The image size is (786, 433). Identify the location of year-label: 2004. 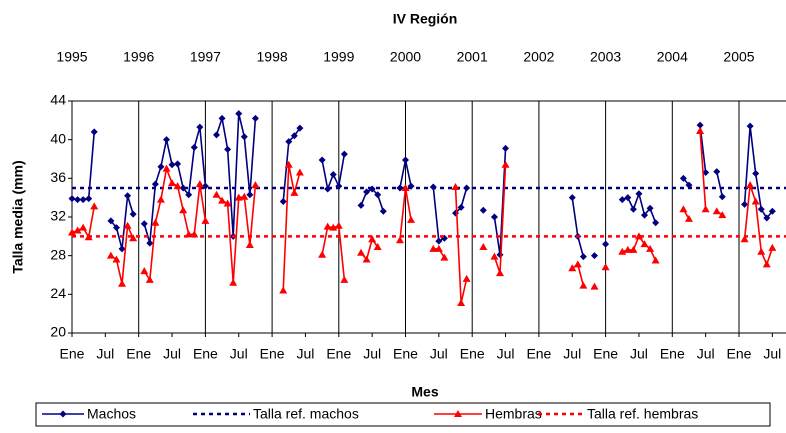
(672, 57).